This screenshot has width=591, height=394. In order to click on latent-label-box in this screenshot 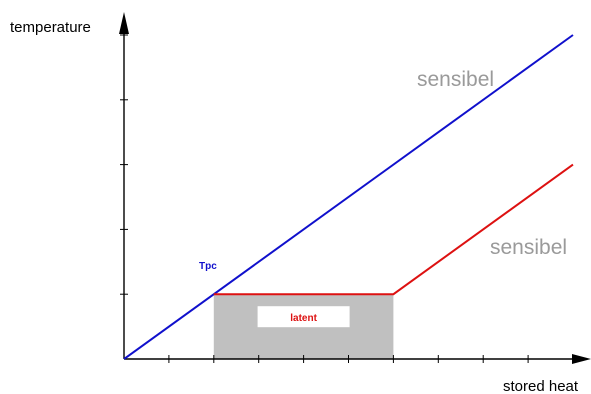, I will do `click(303, 317)`.